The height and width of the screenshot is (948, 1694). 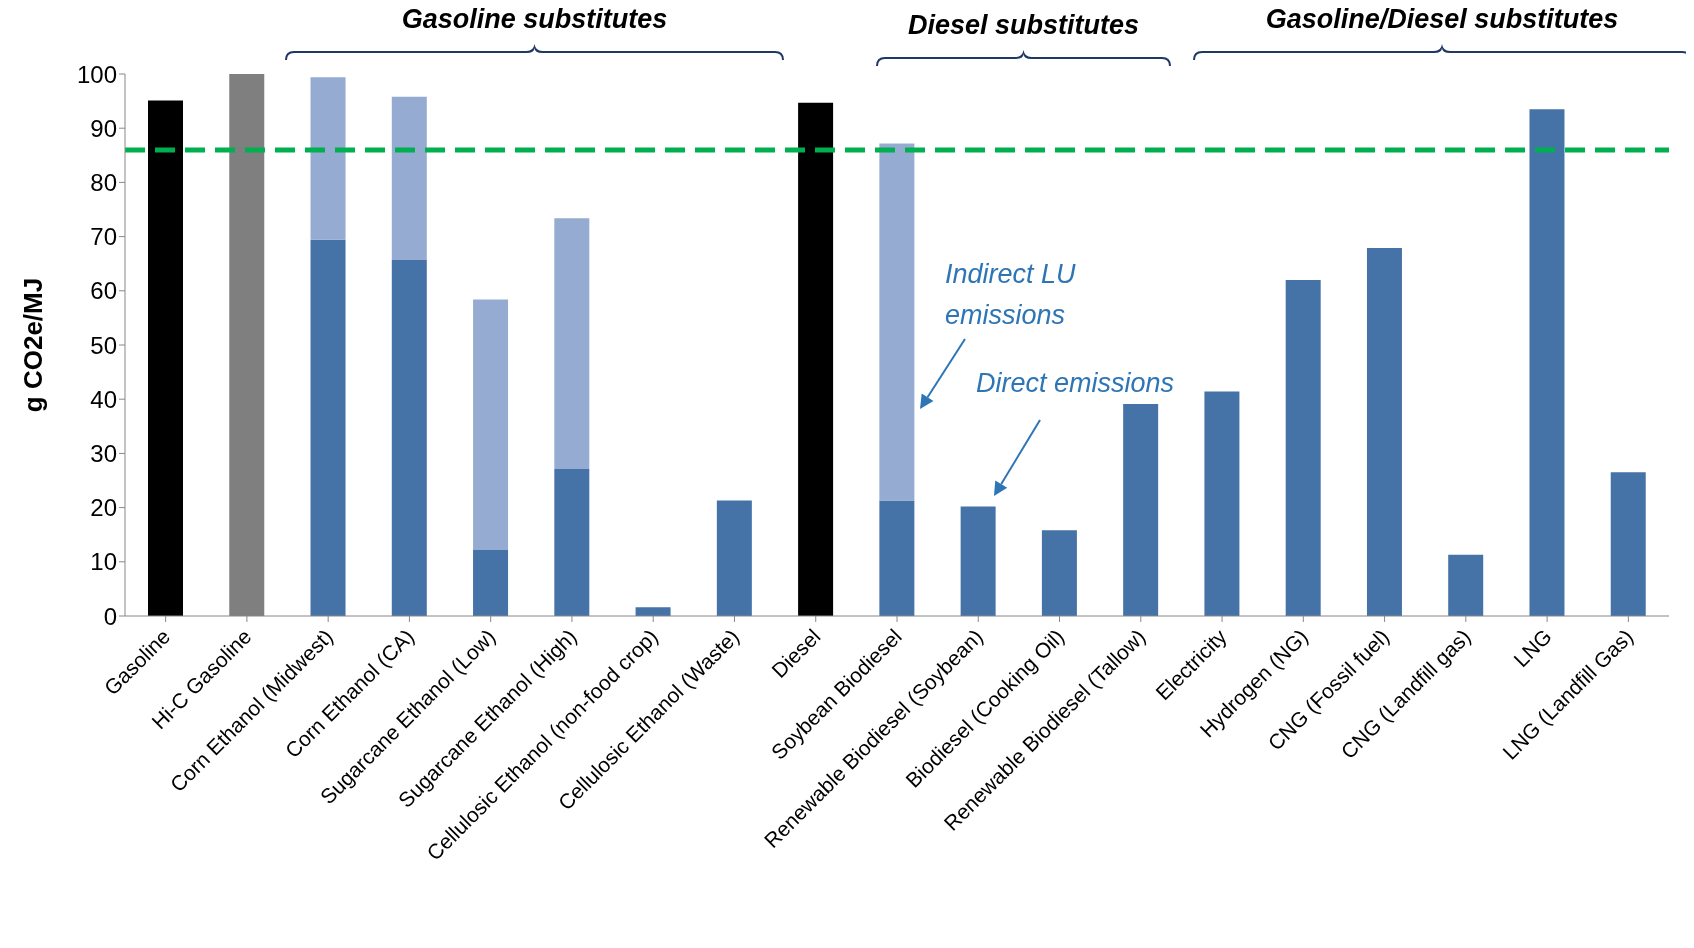 What do you see at coordinates (1075, 383) in the screenshot?
I see `annotation: Direct emissions` at bounding box center [1075, 383].